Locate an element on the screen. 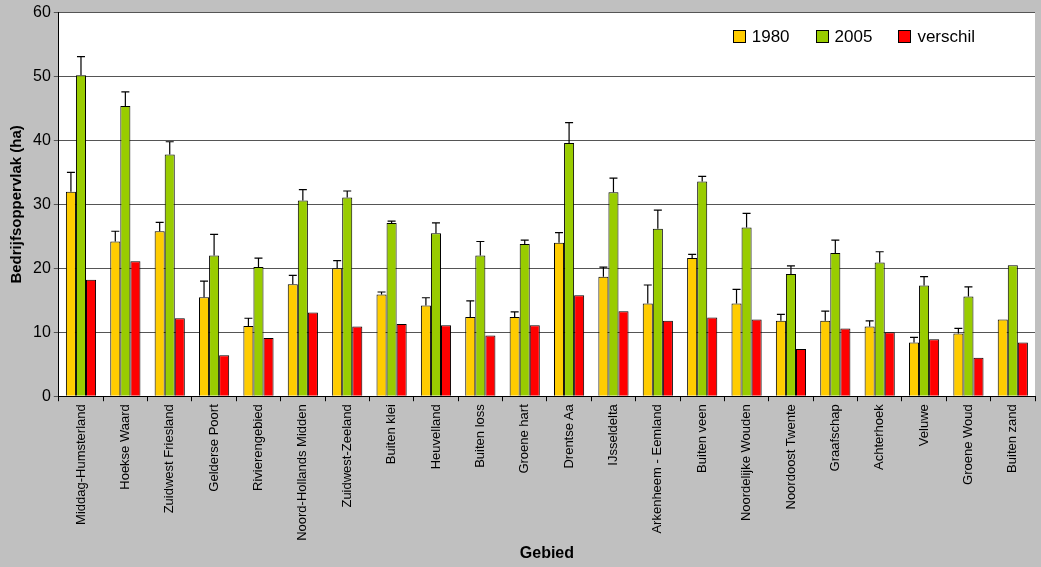 This screenshot has width=1041, height=567. x-tick-label: Heuvelland is located at coordinates (435, 437).